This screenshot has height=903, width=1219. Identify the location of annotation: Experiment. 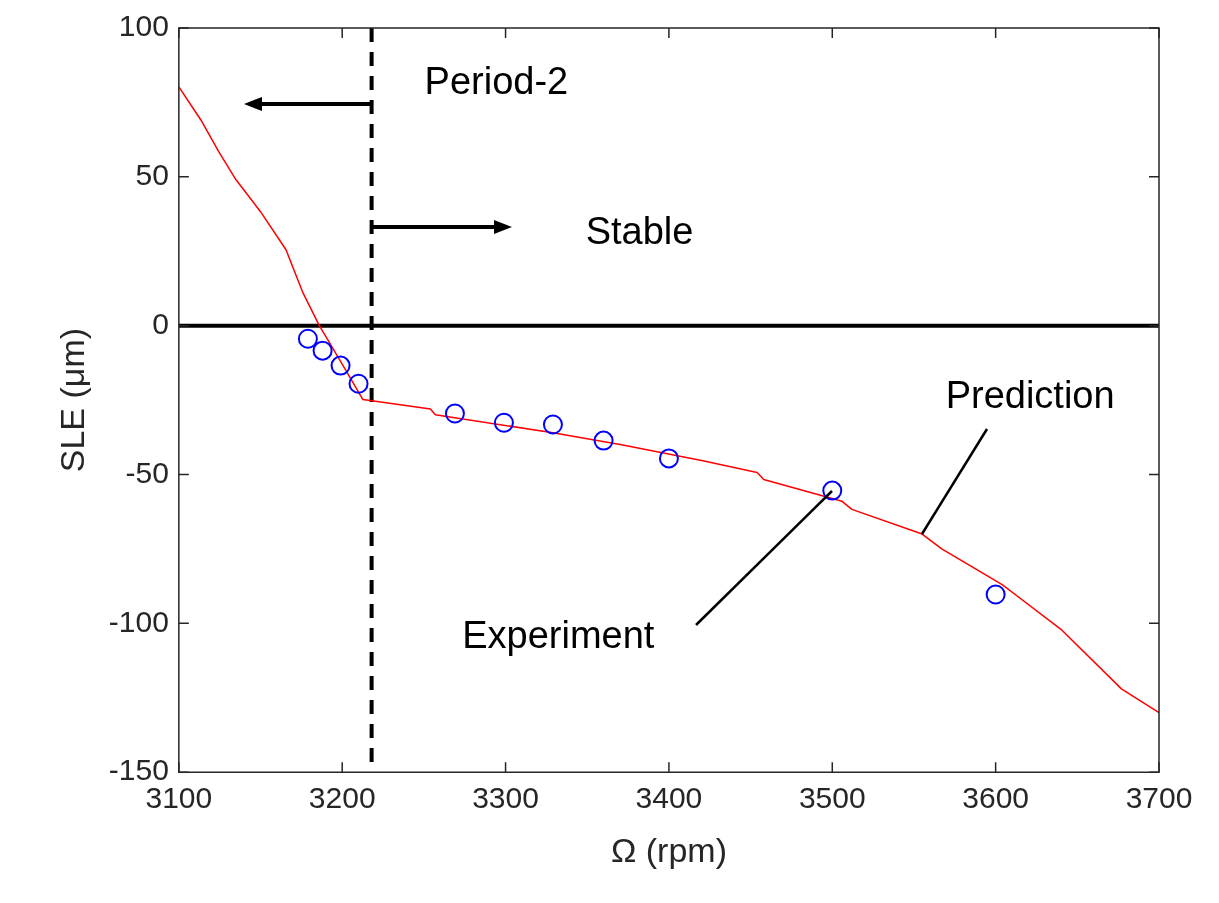
(558, 635).